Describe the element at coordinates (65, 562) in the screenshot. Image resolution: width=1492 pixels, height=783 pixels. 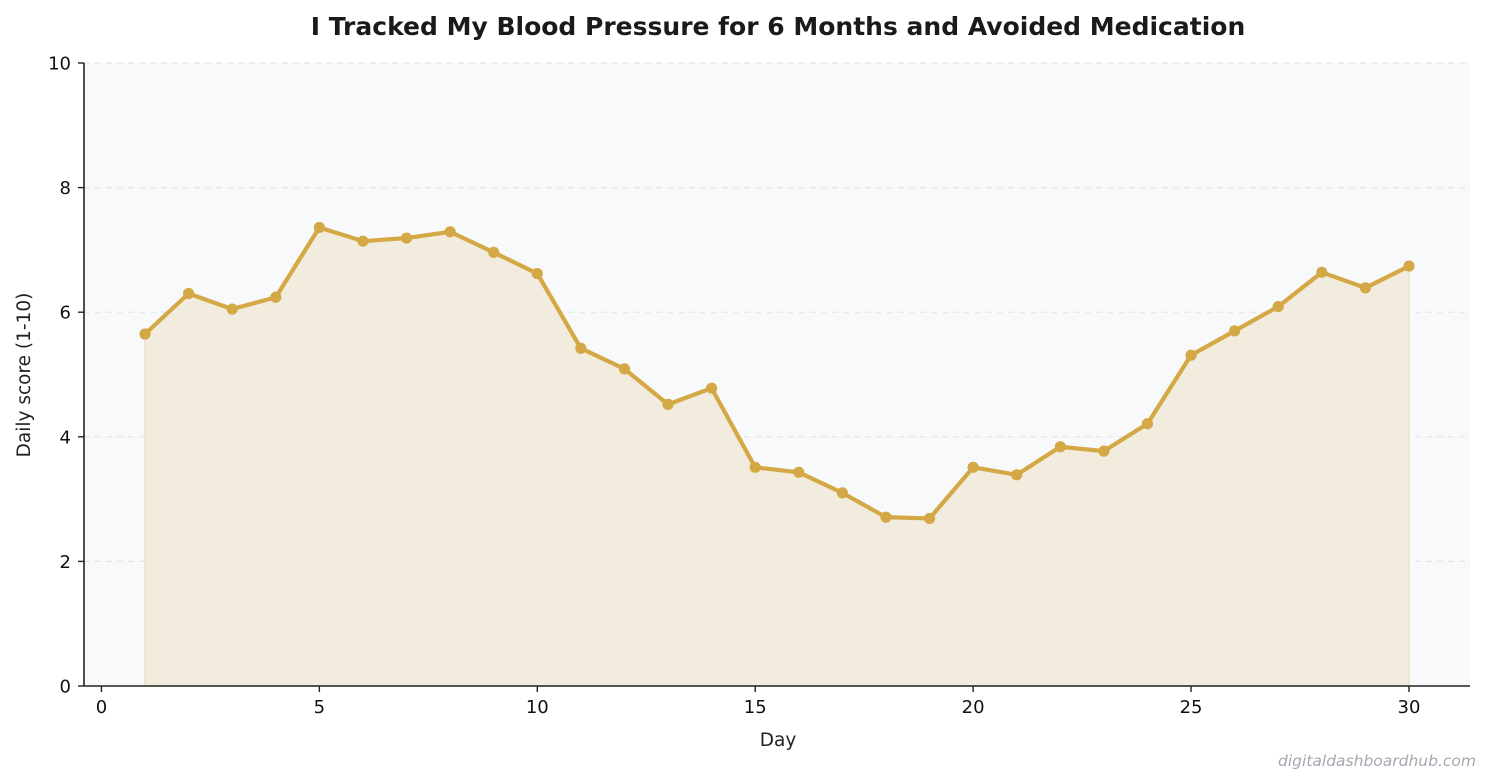
I see `y-tick-label-2: 2` at that location.